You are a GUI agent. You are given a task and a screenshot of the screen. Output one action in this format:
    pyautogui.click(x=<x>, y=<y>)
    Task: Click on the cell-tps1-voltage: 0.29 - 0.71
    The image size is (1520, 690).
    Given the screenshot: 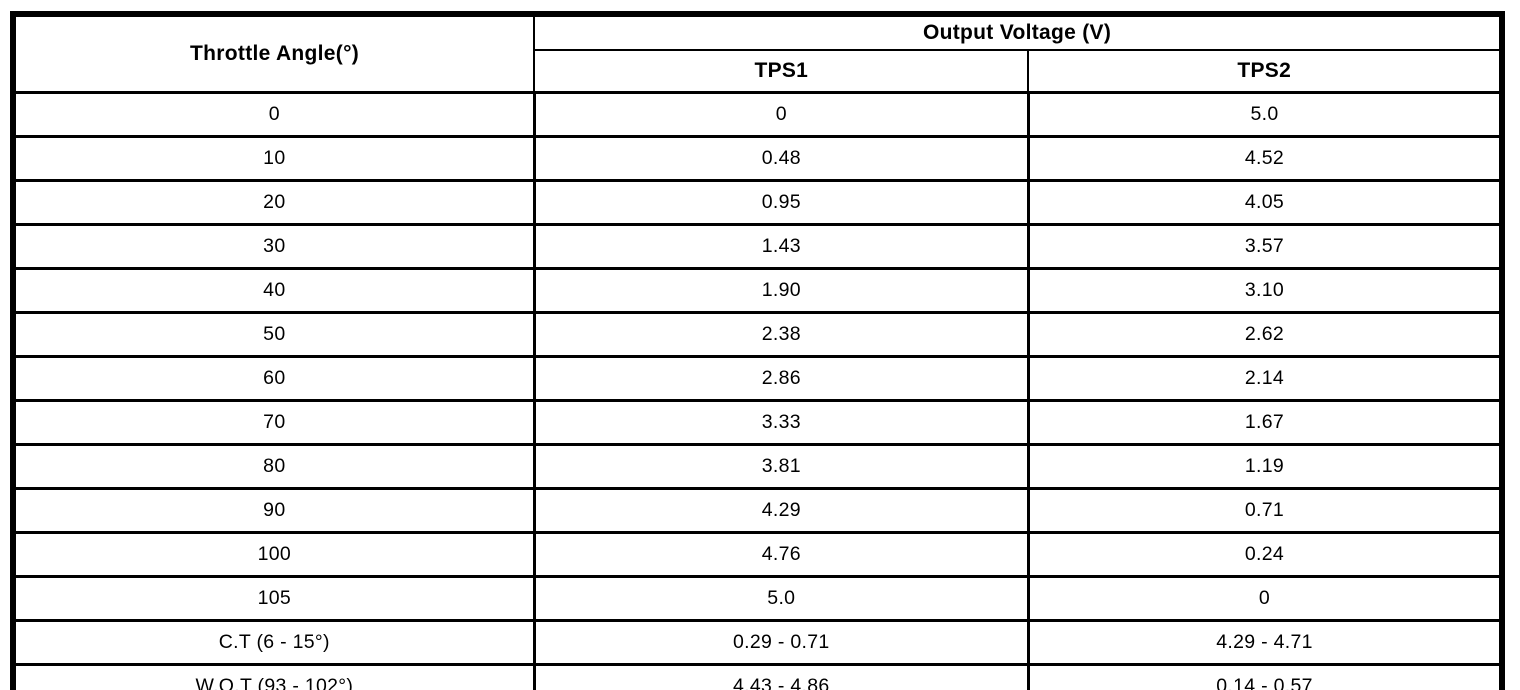 What is the action you would take?
    pyautogui.click(x=781, y=642)
    